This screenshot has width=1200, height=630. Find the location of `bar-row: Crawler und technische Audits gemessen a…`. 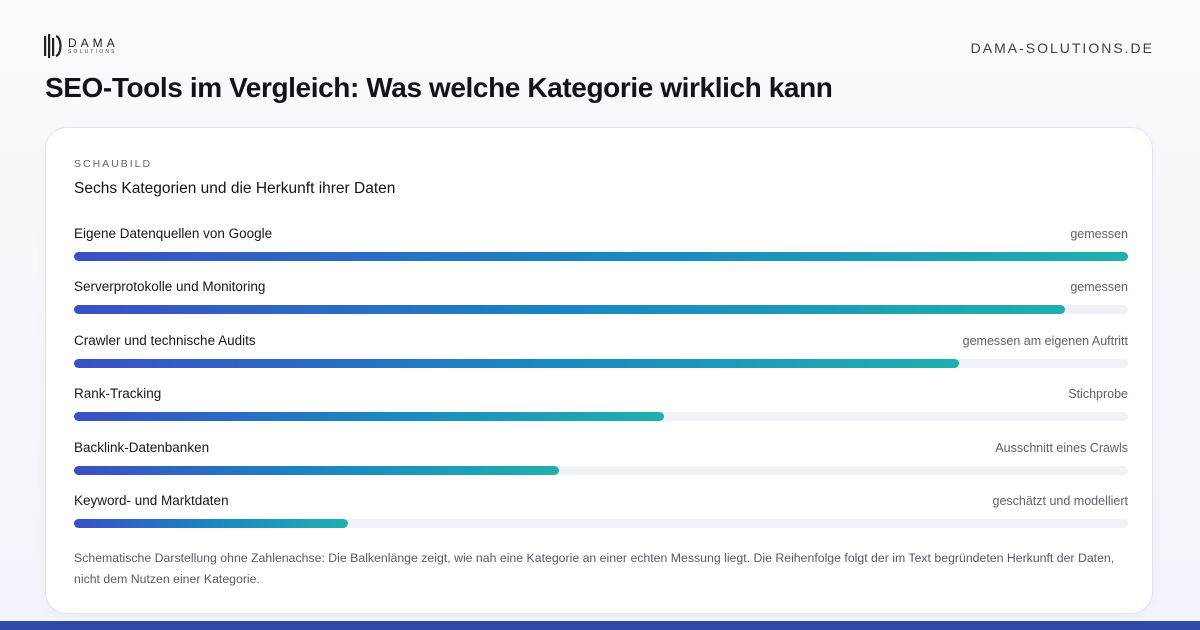

bar-row: Crawler und technische Audits gemessen a… is located at coordinates (601, 359).